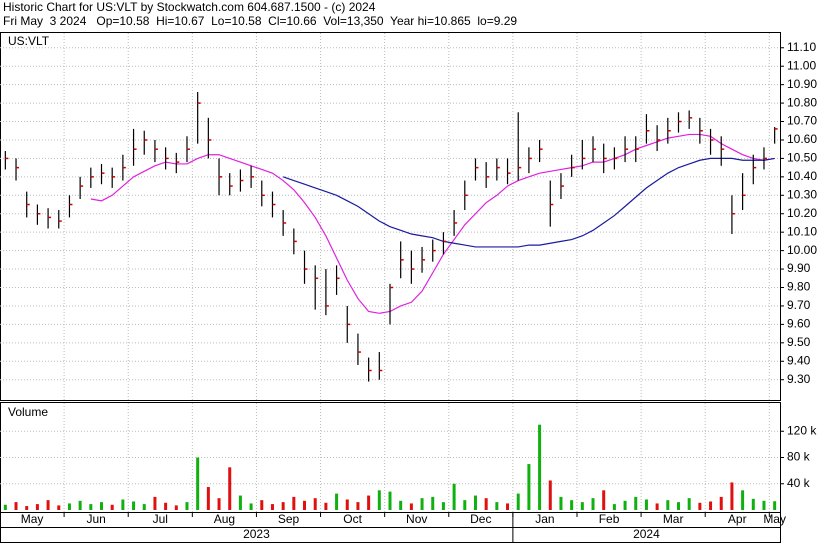 This screenshot has width=830, height=548. I want to click on y-tick-label: 11.00, so click(801, 65).